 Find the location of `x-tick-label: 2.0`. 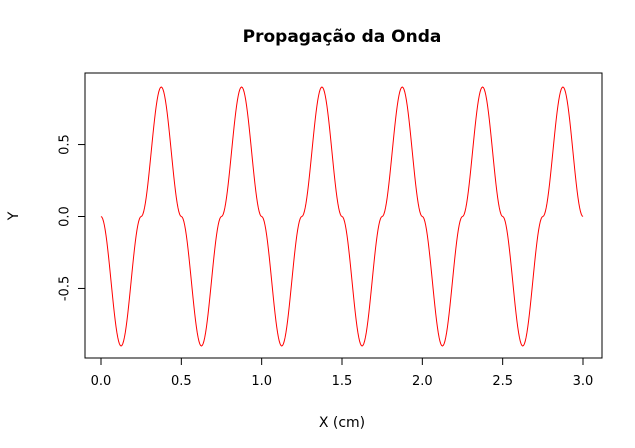

x-tick-label: 2.0 is located at coordinates (422, 381).